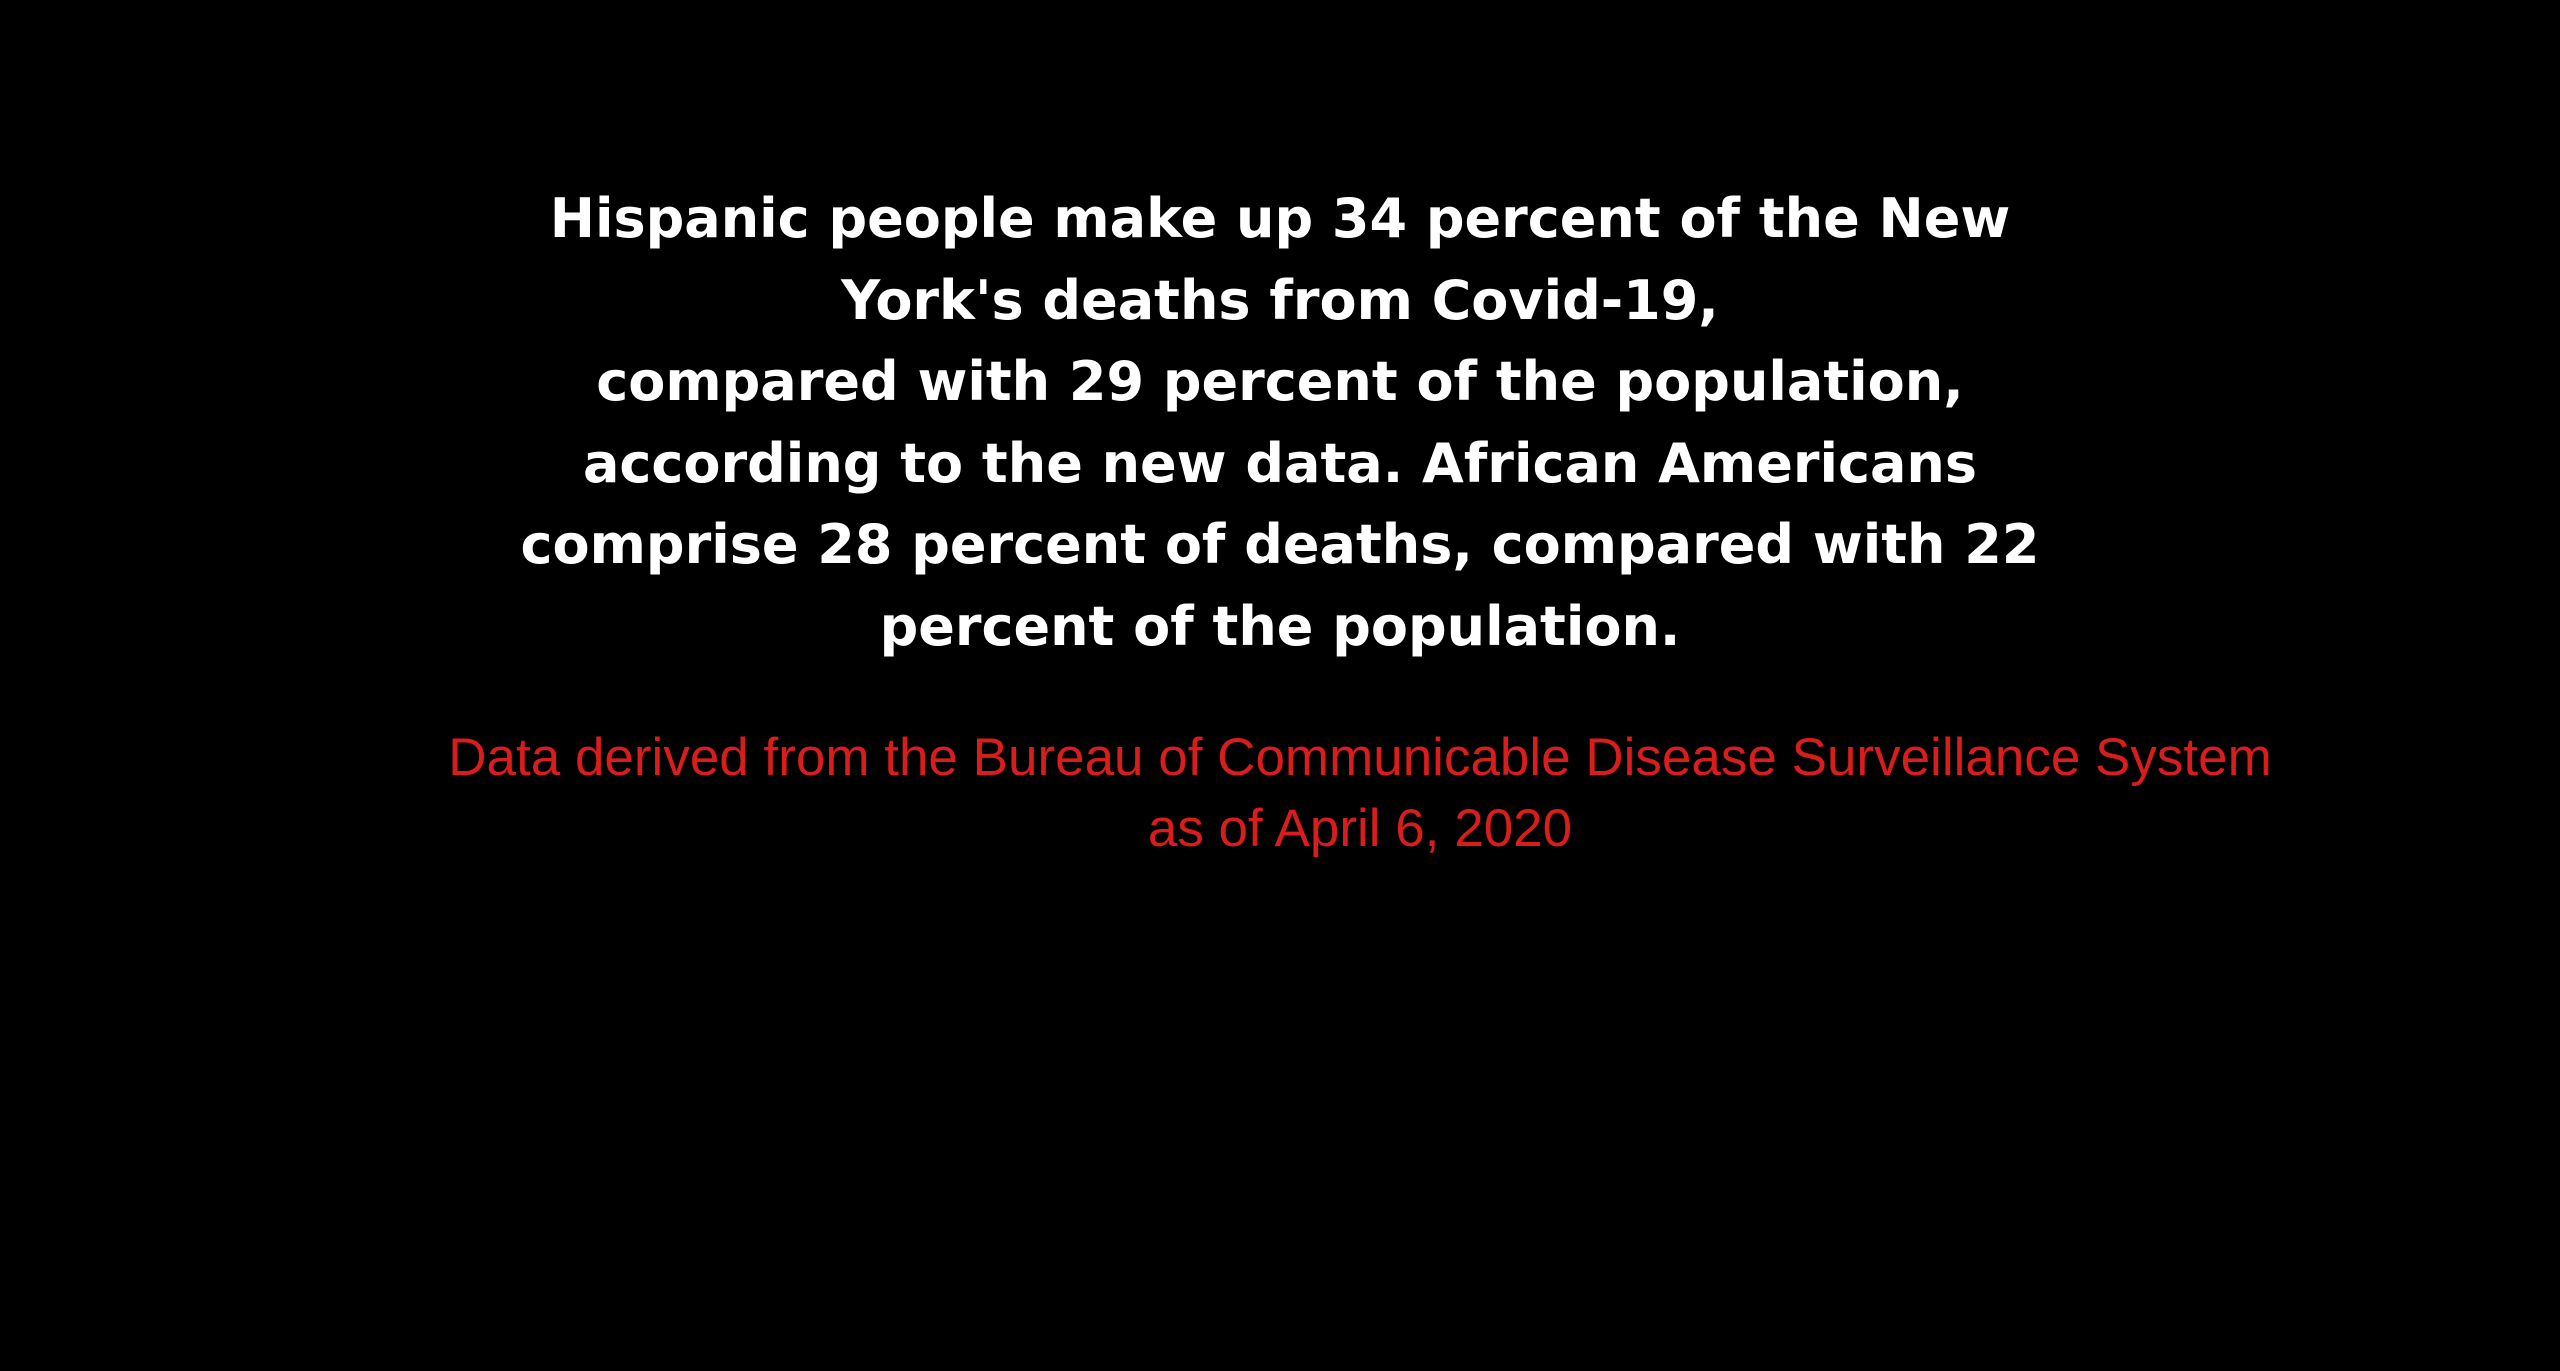 The height and width of the screenshot is (1371, 2560). I want to click on headline-line: York's deaths from Covid-19,, so click(1280, 300).